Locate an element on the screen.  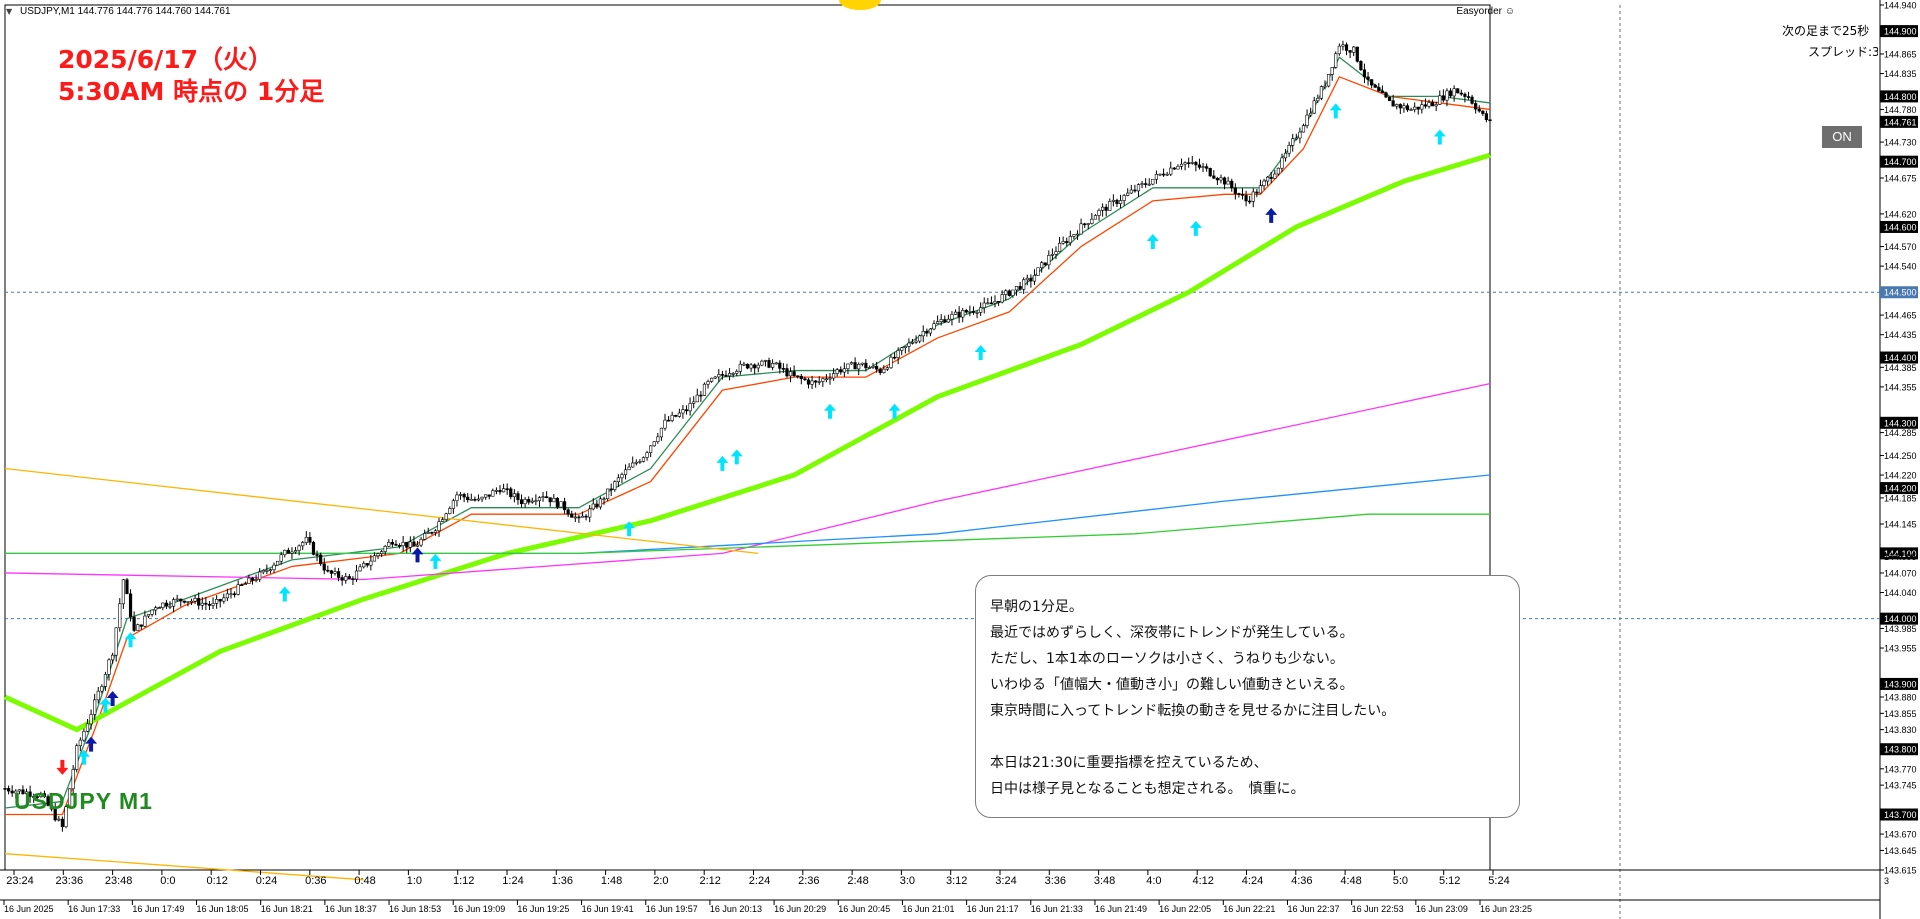
y-tick-label: 144.900 is located at coordinates (1900, 32).